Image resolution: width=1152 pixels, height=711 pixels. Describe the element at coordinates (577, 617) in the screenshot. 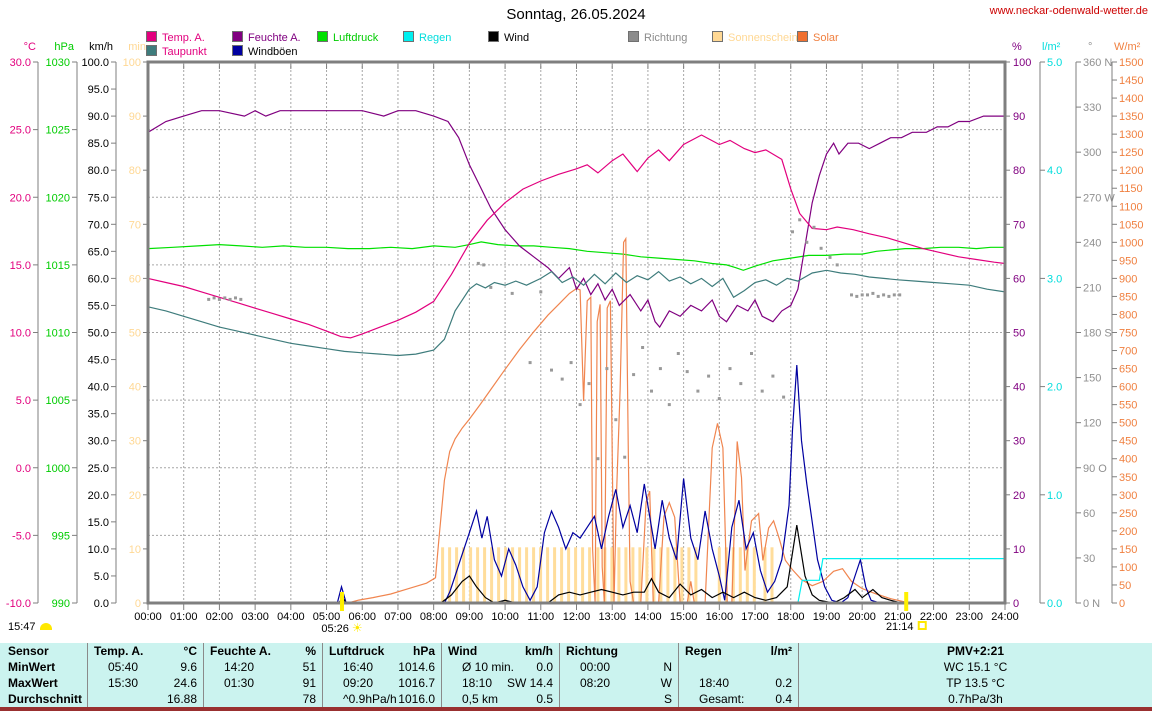

I see `time-tick-label: 12:00` at that location.